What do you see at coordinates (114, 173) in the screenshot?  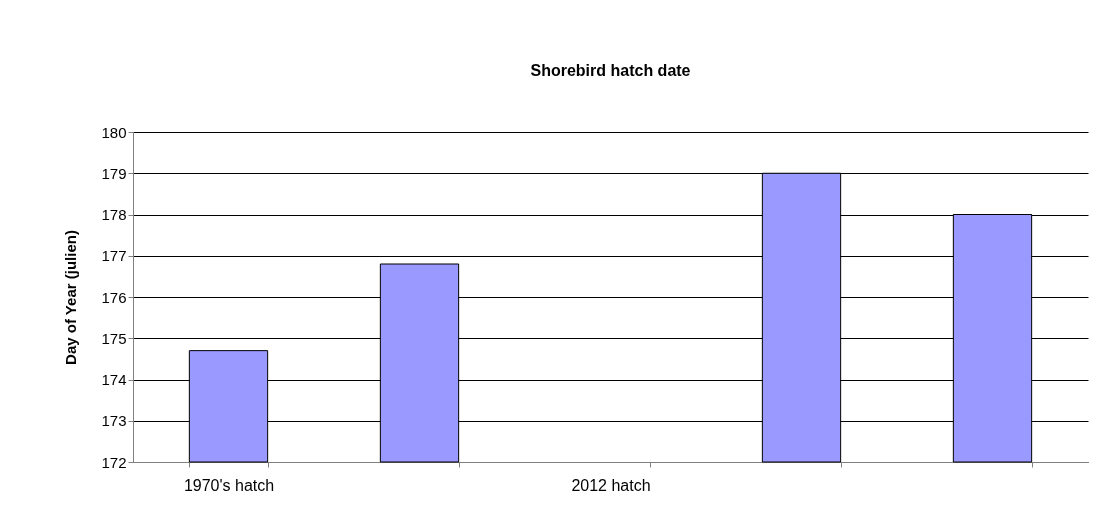 I see `y-tick-label: 179` at bounding box center [114, 173].